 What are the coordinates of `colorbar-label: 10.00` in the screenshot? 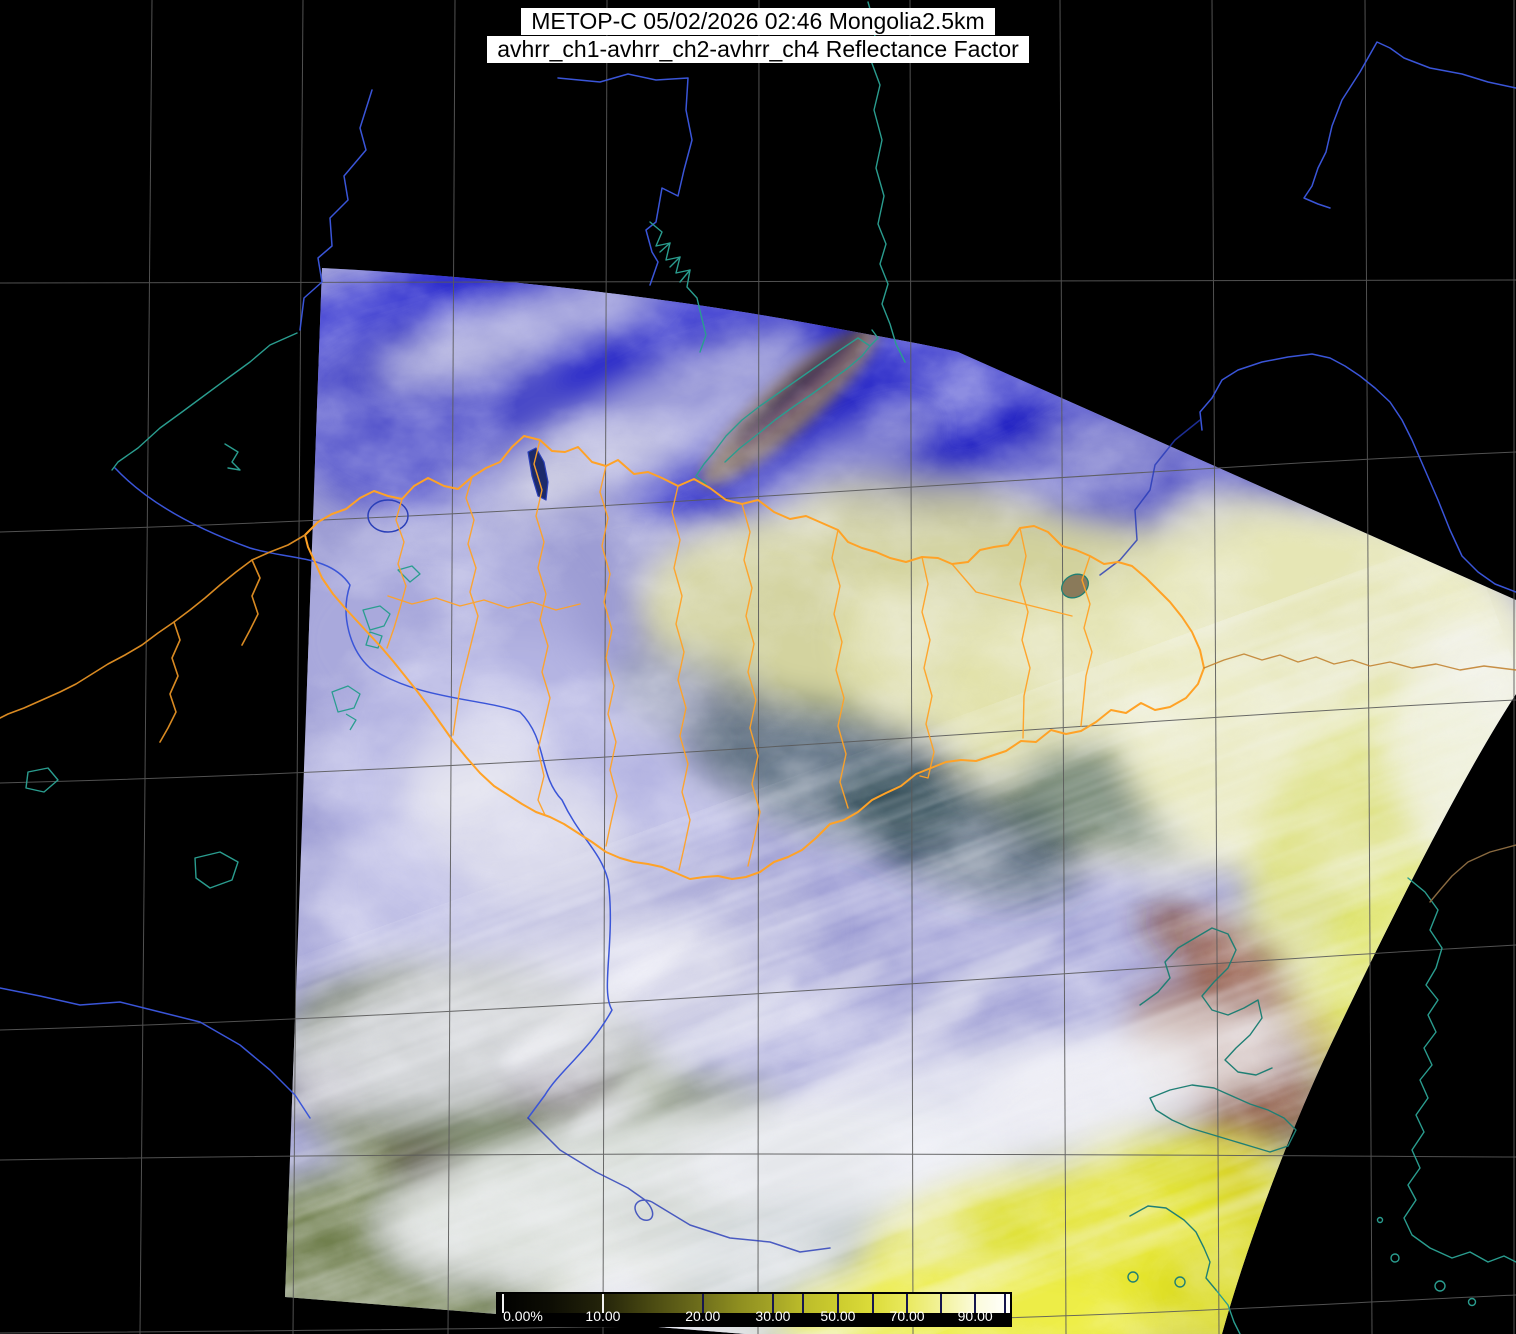 It's located at (603, 1316).